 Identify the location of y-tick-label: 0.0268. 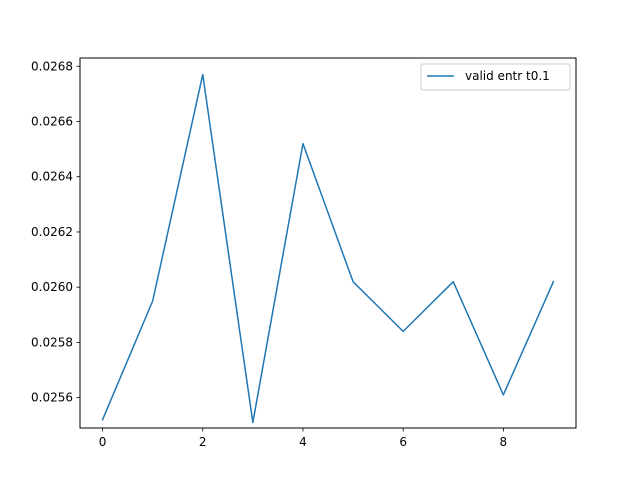
(52, 66).